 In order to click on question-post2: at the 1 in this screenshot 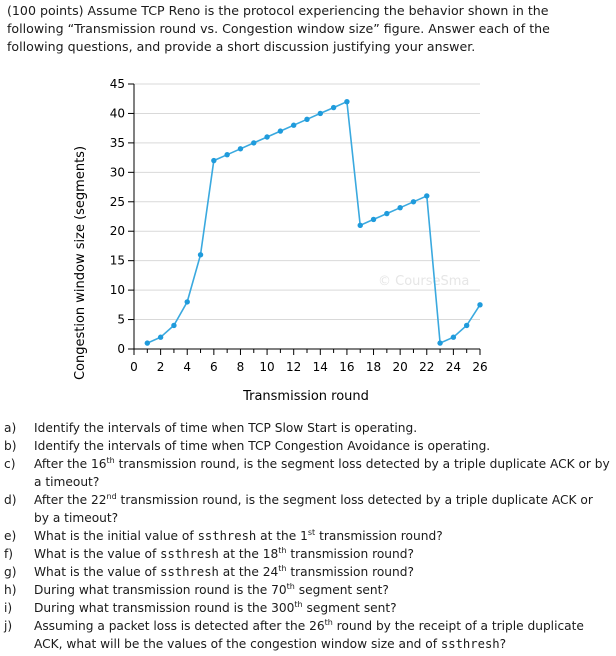, I will do `click(282, 536)`.